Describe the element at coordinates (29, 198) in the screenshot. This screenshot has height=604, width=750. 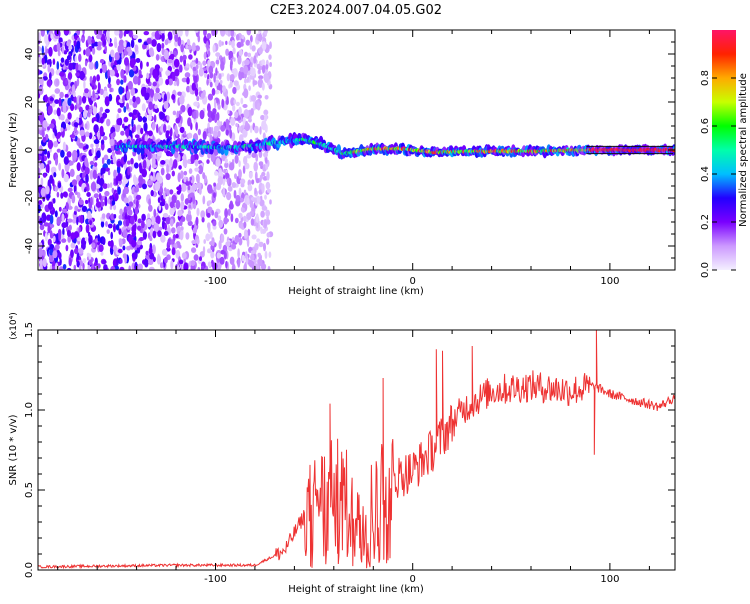
I see `y-tick-label: -20` at that location.